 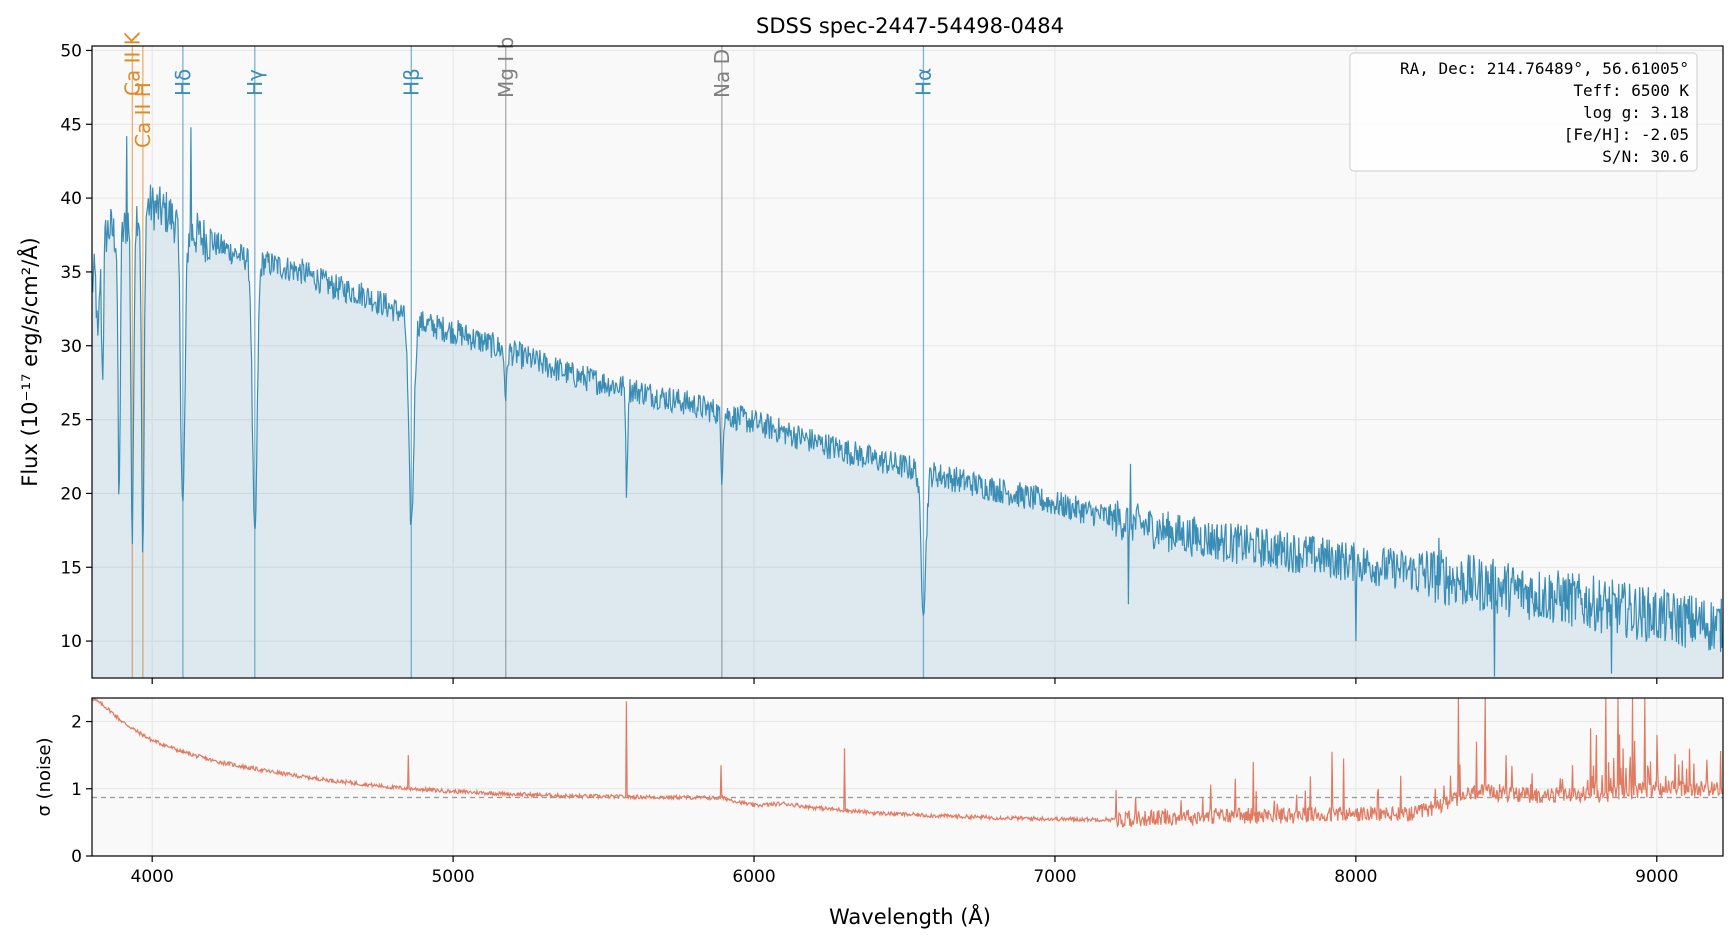 What do you see at coordinates (255, 82) in the screenshot?
I see `spectral-line-label: Hγ` at bounding box center [255, 82].